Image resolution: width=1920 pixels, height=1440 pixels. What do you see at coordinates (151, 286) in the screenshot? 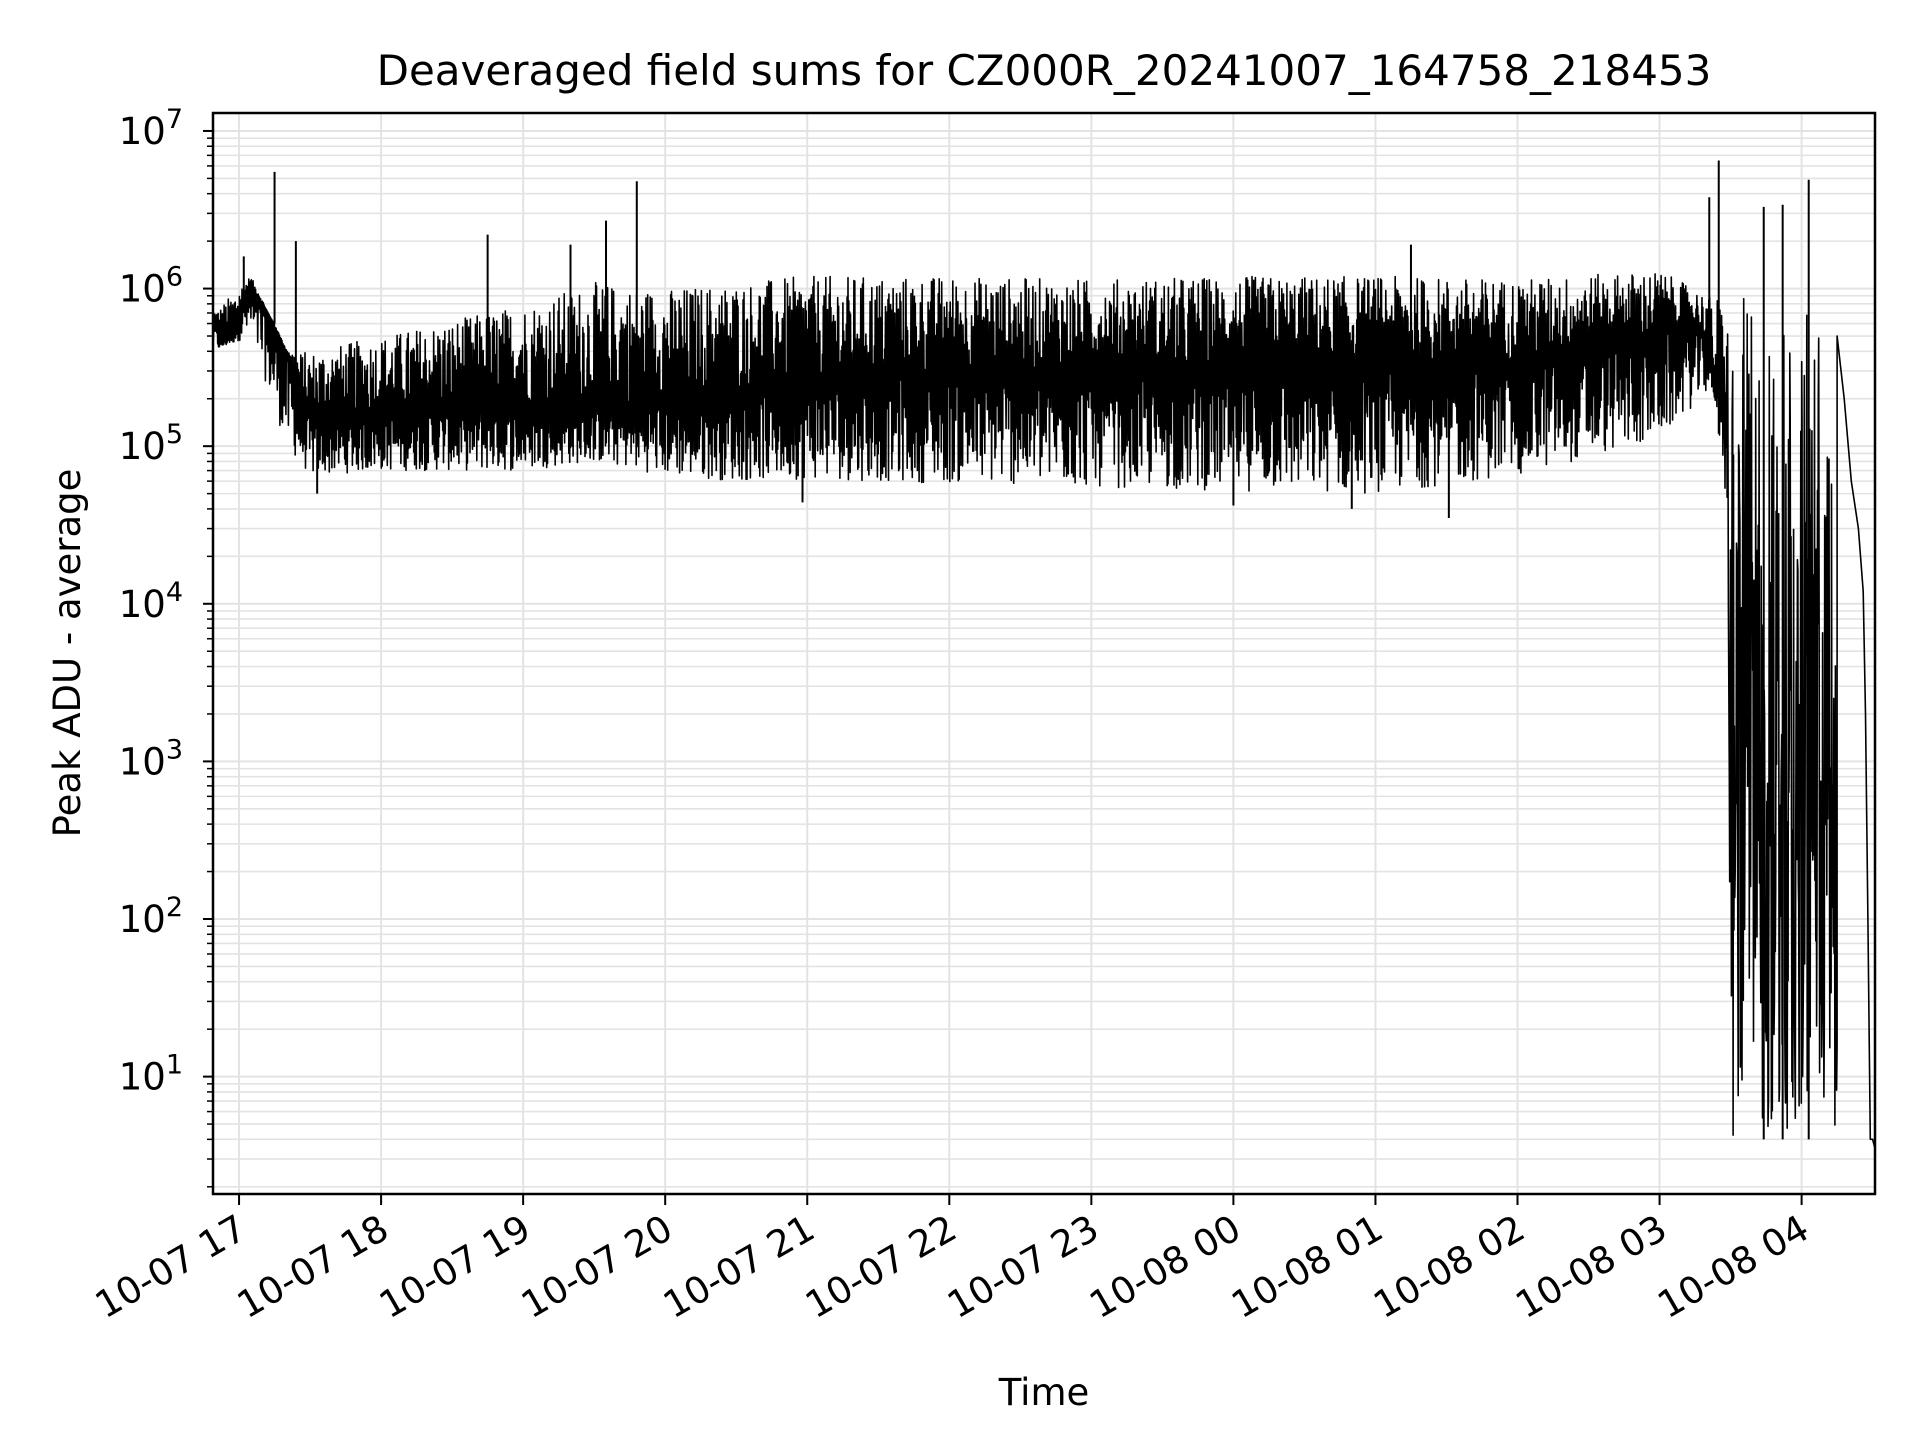
I see `y-tick-label: 10⁶` at bounding box center [151, 286].